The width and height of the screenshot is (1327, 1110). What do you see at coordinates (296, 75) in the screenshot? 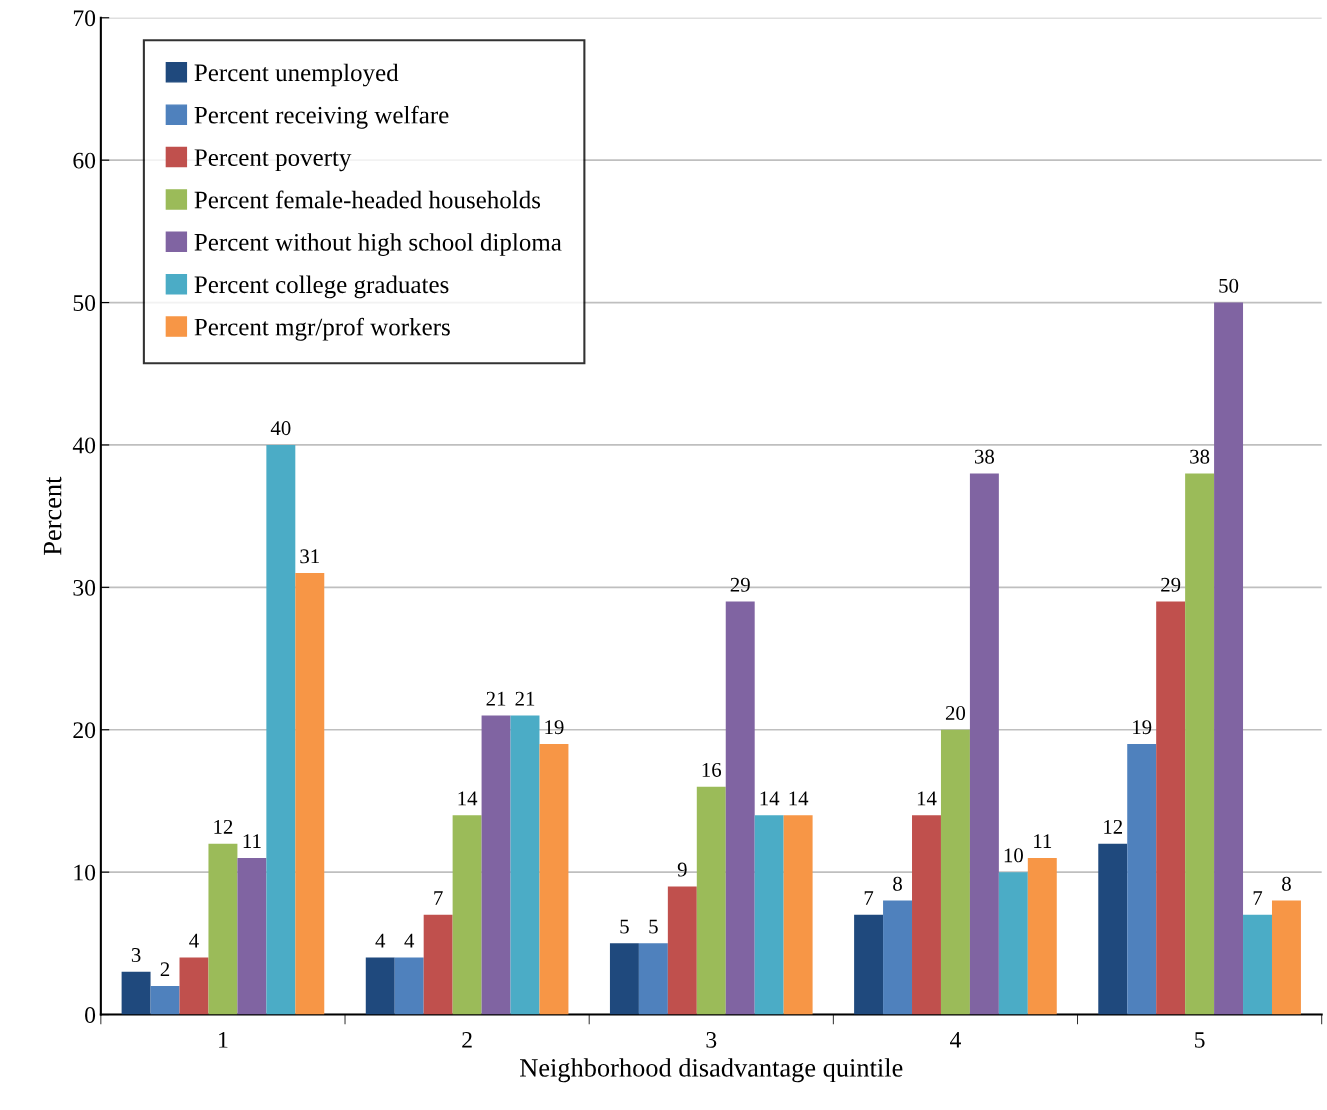
I see `legend-label: Percent unemployed` at bounding box center [296, 75].